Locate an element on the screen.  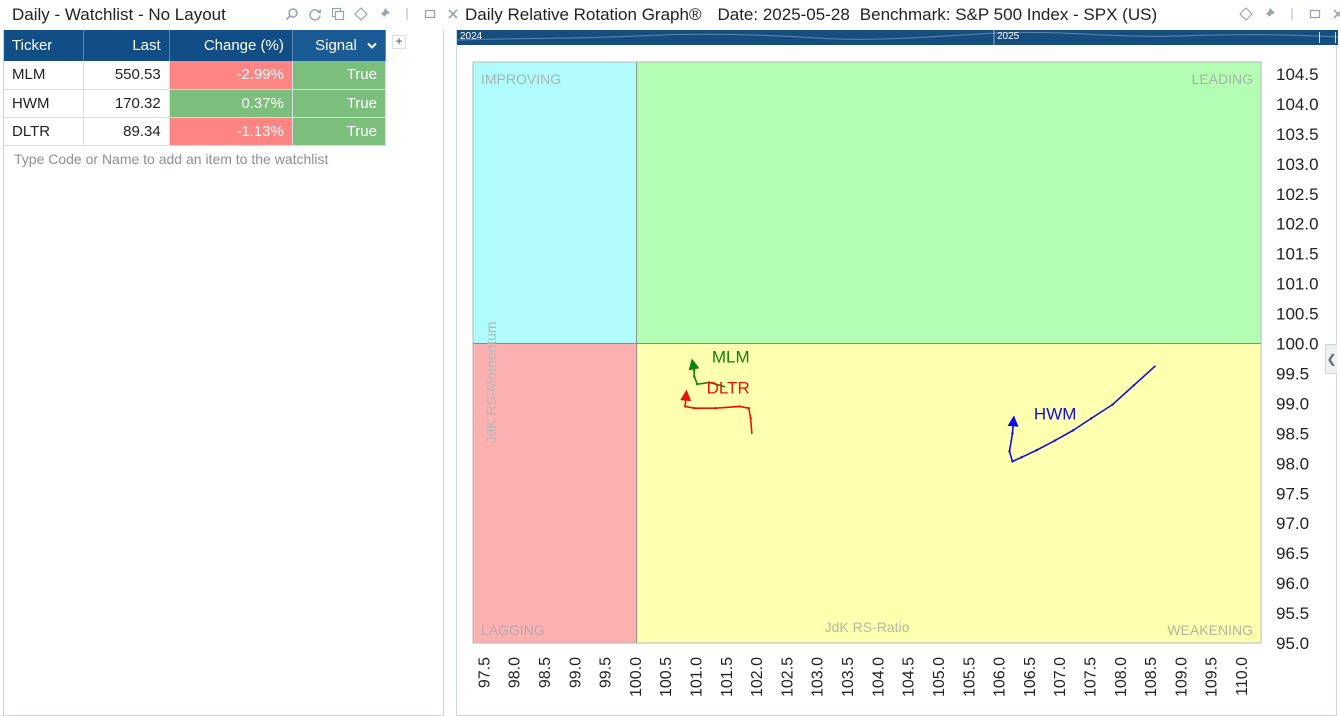
table-row: MLM 550.53 -2.99% True is located at coordinates (195, 75).